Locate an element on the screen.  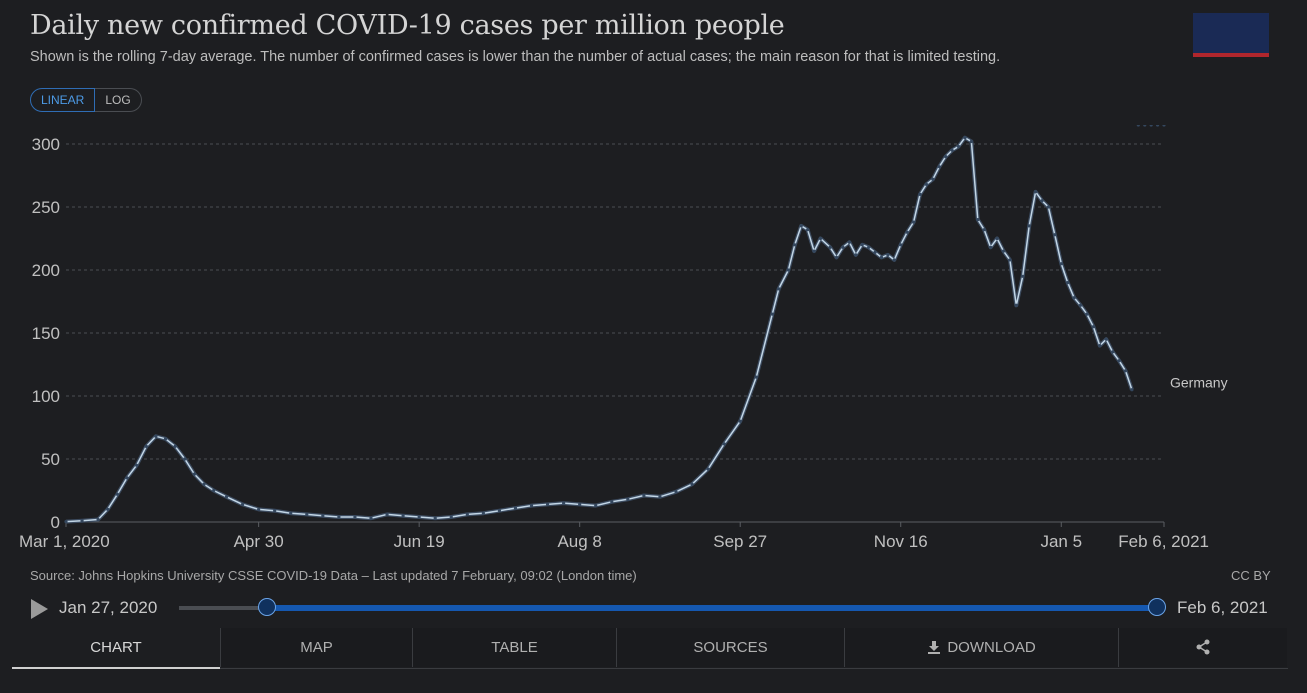
timeline-selected-range is located at coordinates (712, 608).